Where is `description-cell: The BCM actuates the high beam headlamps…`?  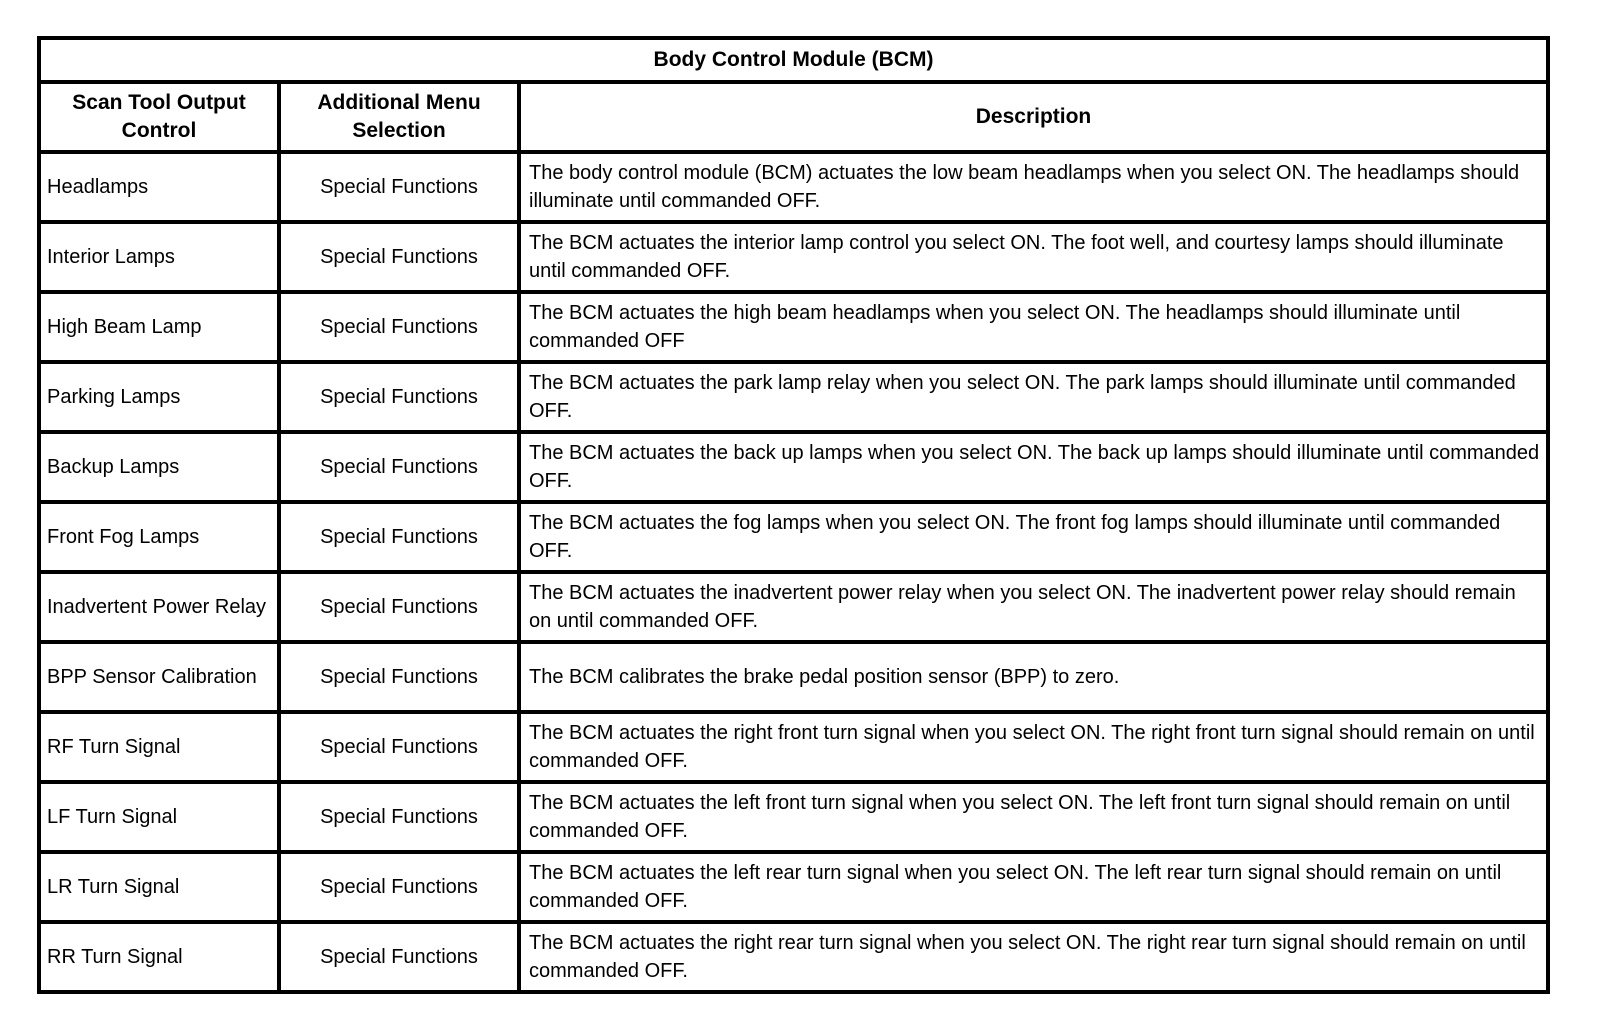
description-cell: The BCM actuates the high beam headlamps… is located at coordinates (1033, 327).